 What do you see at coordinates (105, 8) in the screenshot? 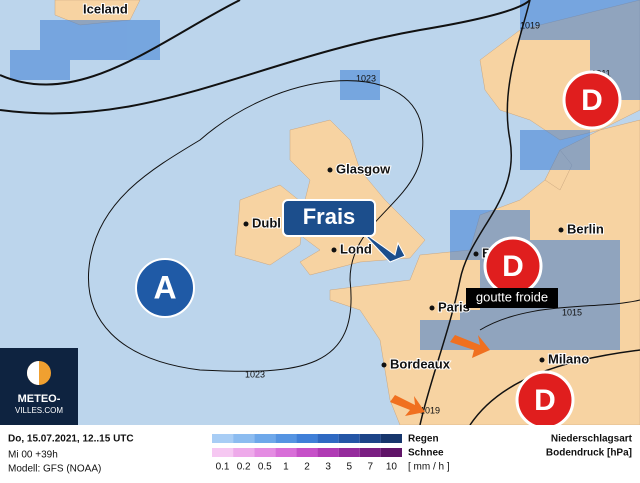
I see `city-label: Iceland` at bounding box center [105, 8].